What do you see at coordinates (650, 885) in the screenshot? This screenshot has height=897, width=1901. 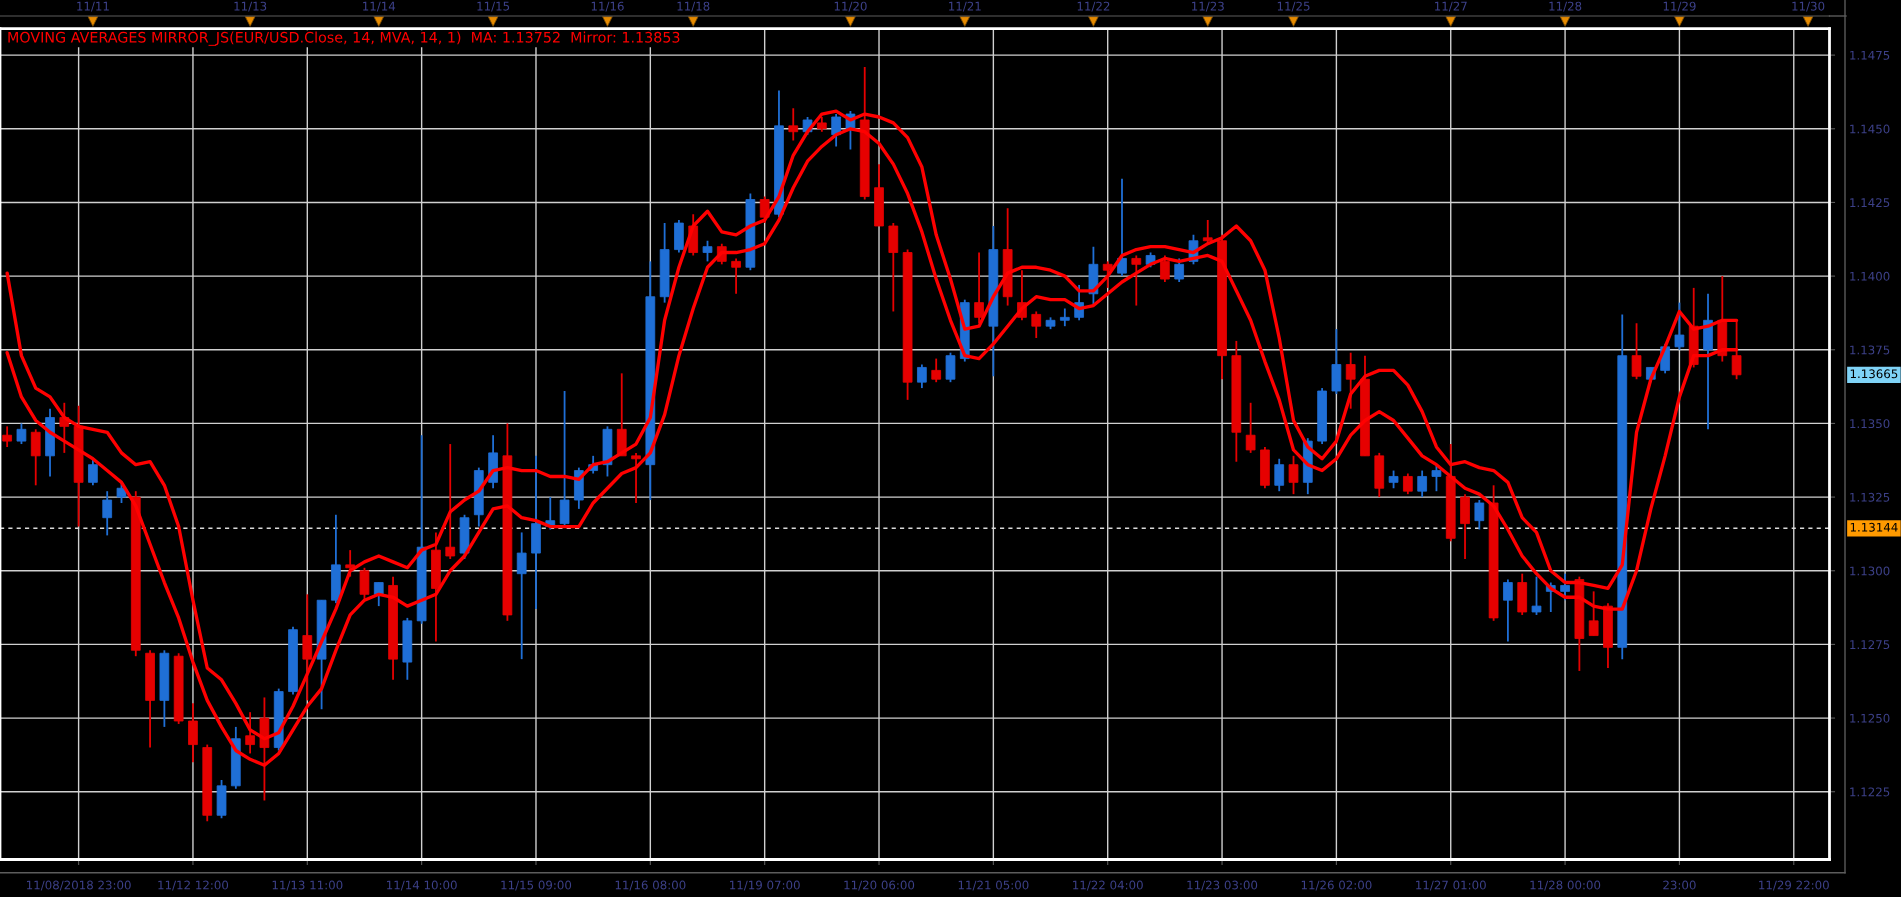 I see `x-tick-label: 11/16 08:00` at bounding box center [650, 885].